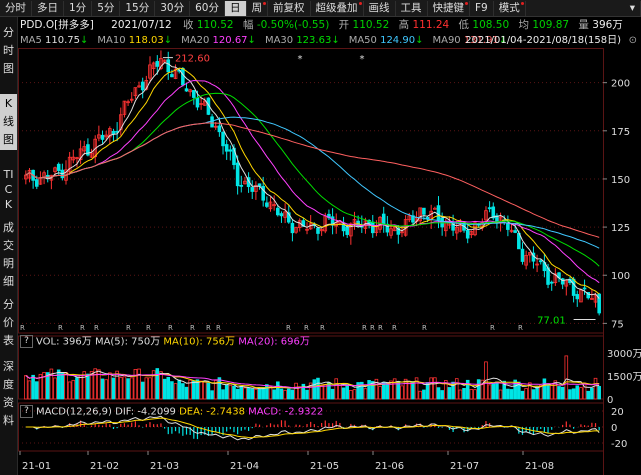 The width and height of the screenshot is (641, 475). I want to click on toolbar-item-9: 前复权, so click(289, 8).